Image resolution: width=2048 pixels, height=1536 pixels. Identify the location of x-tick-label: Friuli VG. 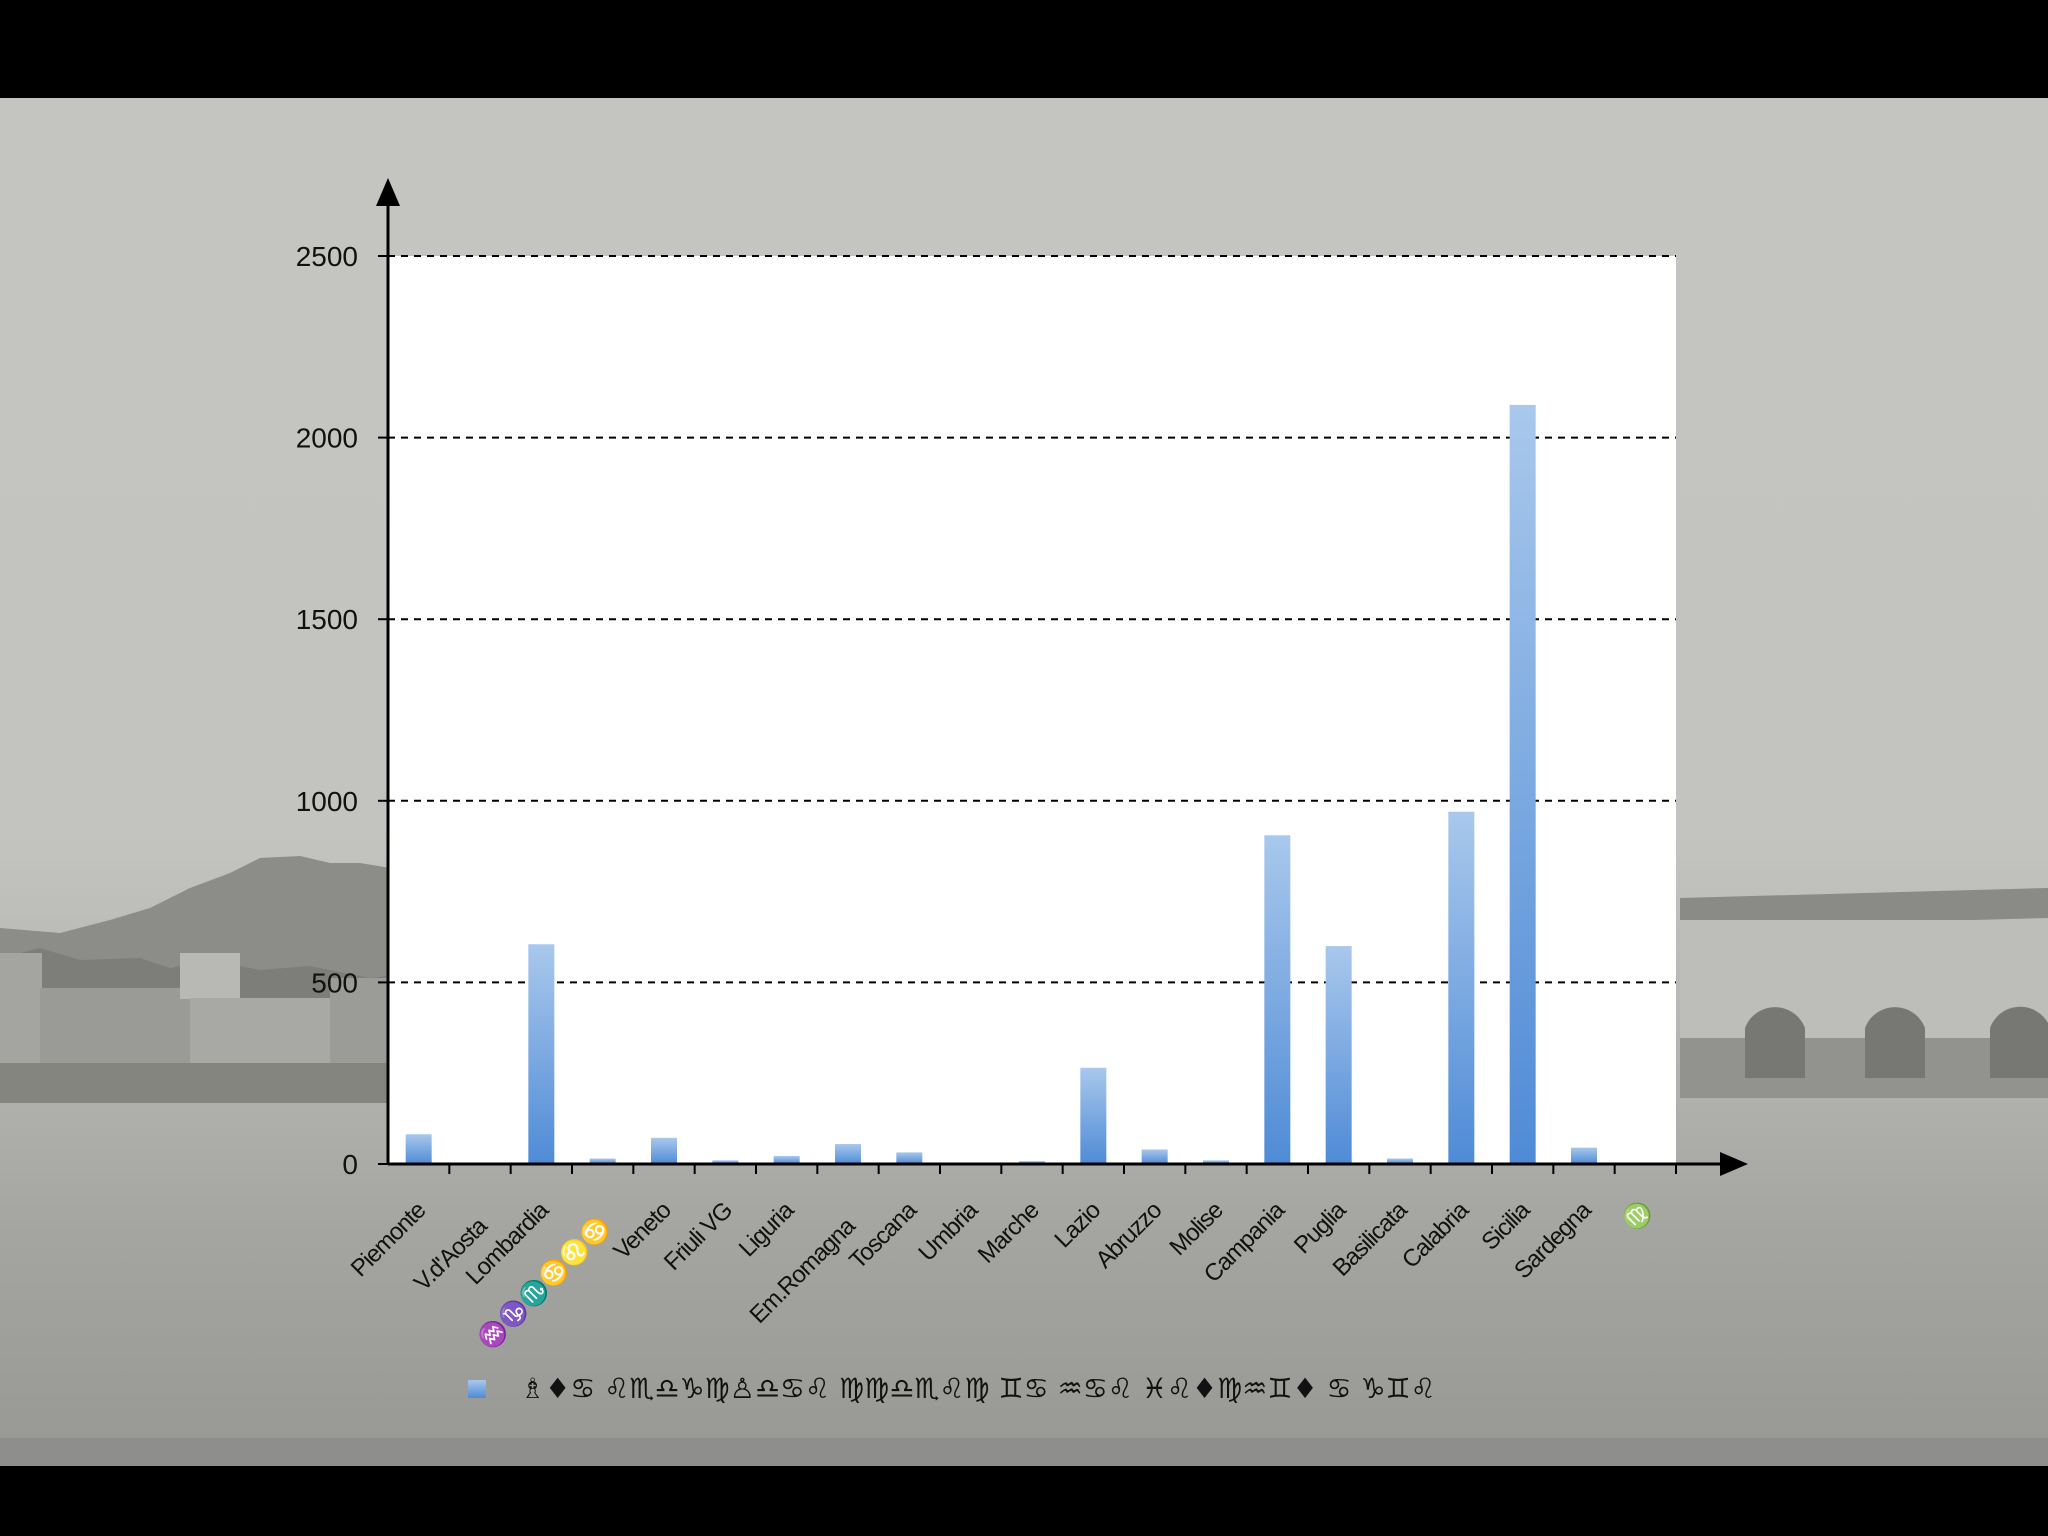
(698, 1236).